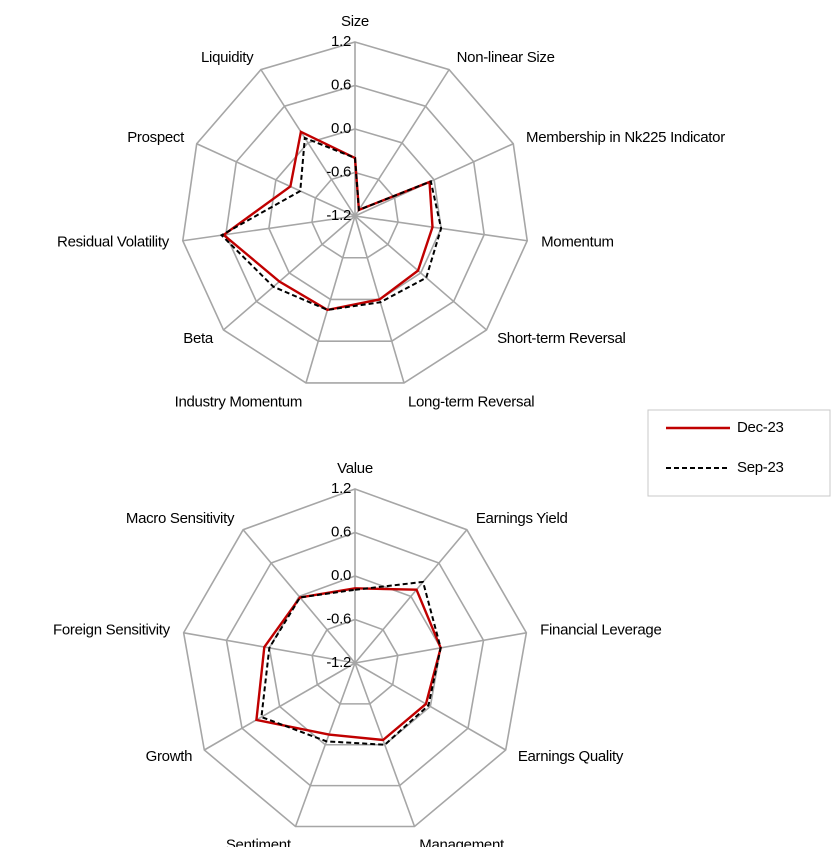 The height and width of the screenshot is (852, 831). What do you see at coordinates (259, 842) in the screenshot?
I see `axis-label: Sentiment` at bounding box center [259, 842].